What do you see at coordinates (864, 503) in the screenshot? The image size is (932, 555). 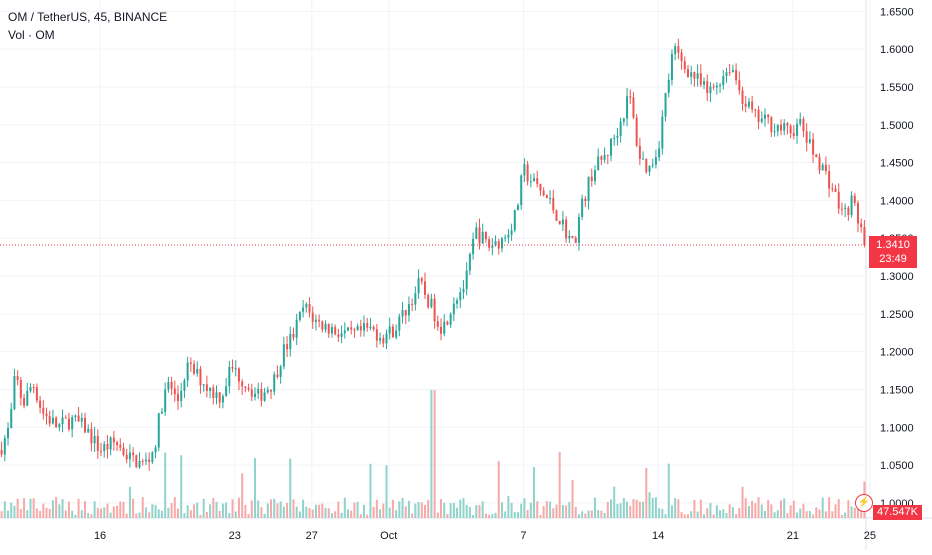 I see `lightning-icon: ⚡` at bounding box center [864, 503].